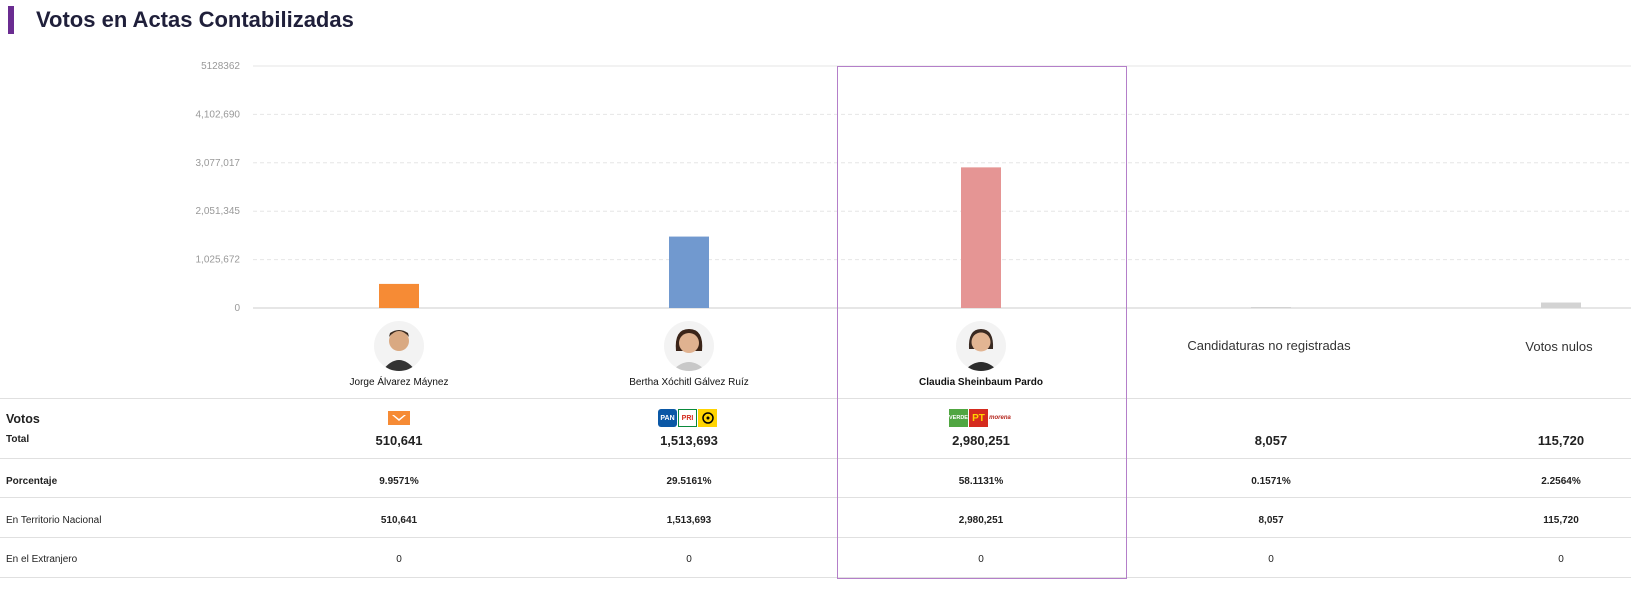  I want to click on party-logos-coalition: VERDE PT morena, so click(980, 418).